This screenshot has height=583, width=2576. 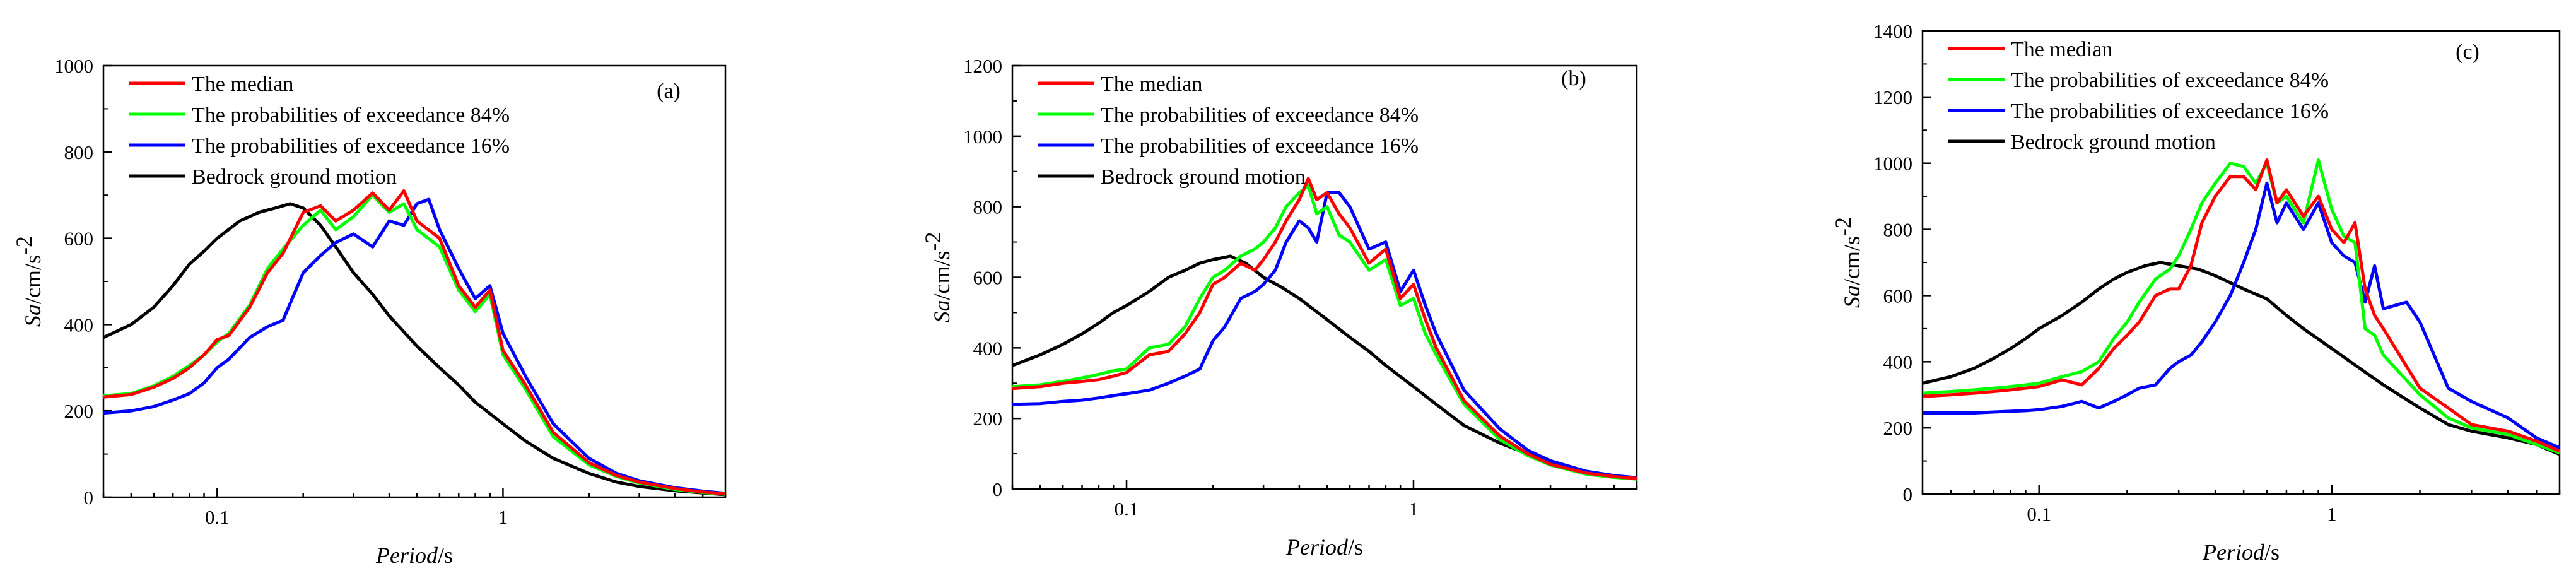 I want to click on panel-tag: (b), so click(x=1573, y=78).